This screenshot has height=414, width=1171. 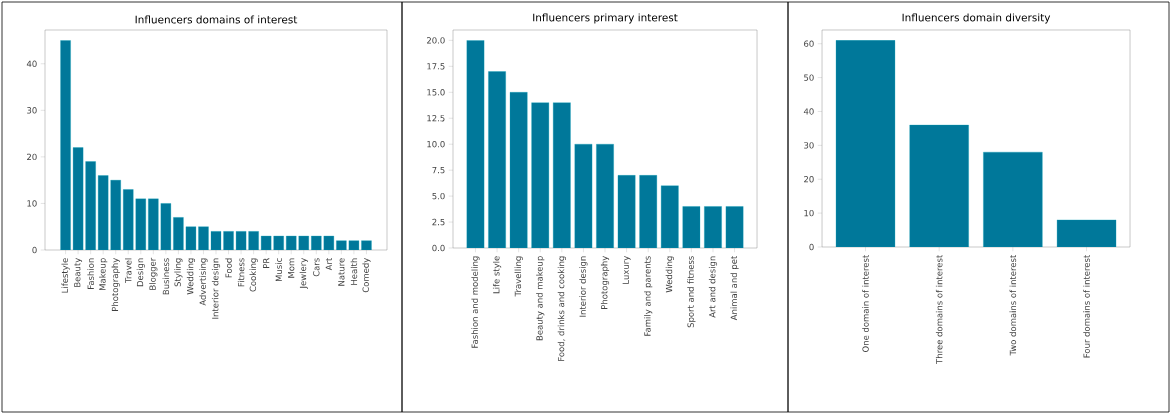 I want to click on x-tick-label: Fitness, so click(x=241, y=272).